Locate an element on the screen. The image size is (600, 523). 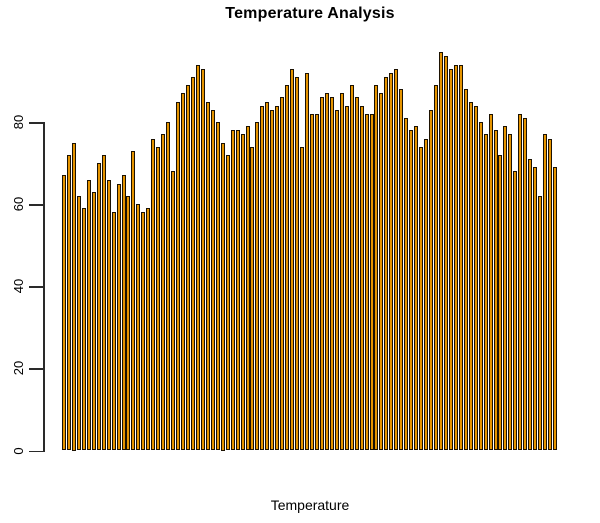
y-tick-label: 20 is located at coordinates (18, 368).